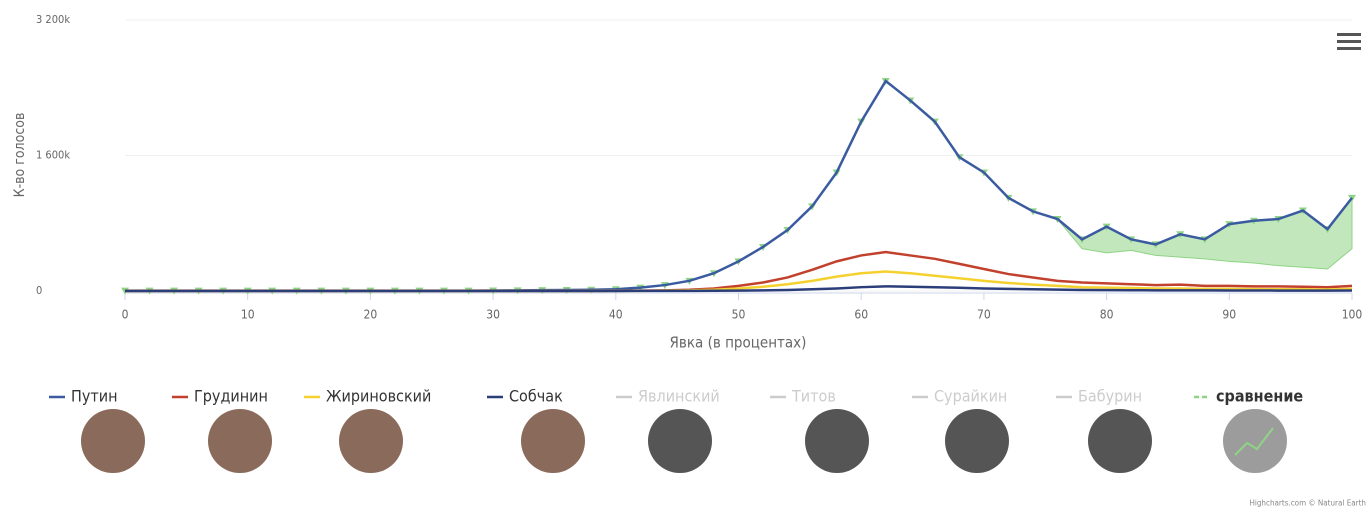 This screenshot has height=510, width=1368. I want to click on legend-label: Титов, so click(813, 396).